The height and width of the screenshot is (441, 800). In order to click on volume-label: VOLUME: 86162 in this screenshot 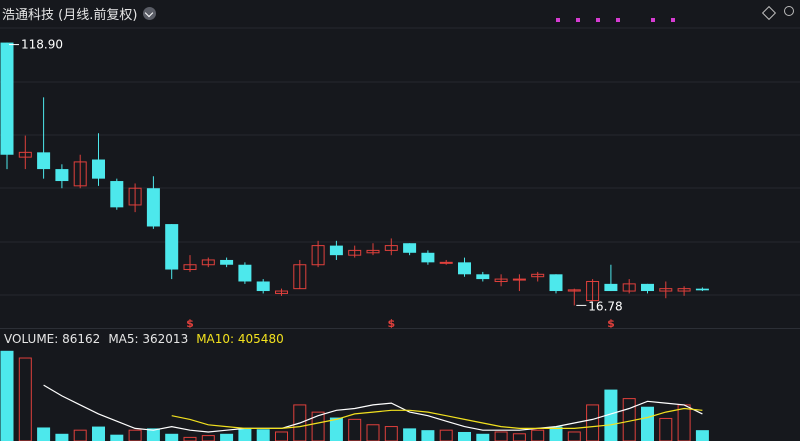, I will do `click(52, 339)`.